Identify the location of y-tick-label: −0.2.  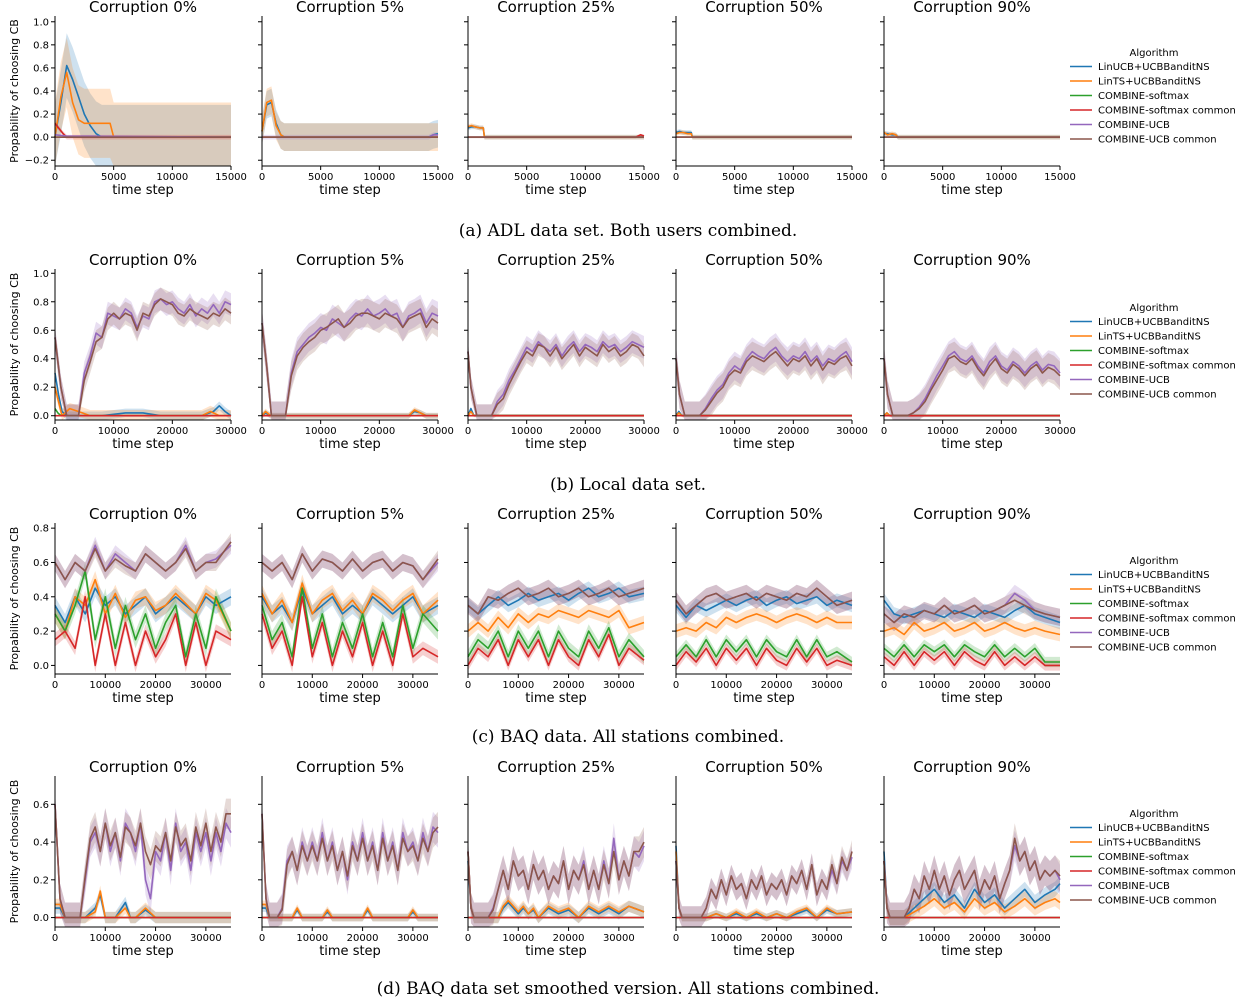
(37, 161).